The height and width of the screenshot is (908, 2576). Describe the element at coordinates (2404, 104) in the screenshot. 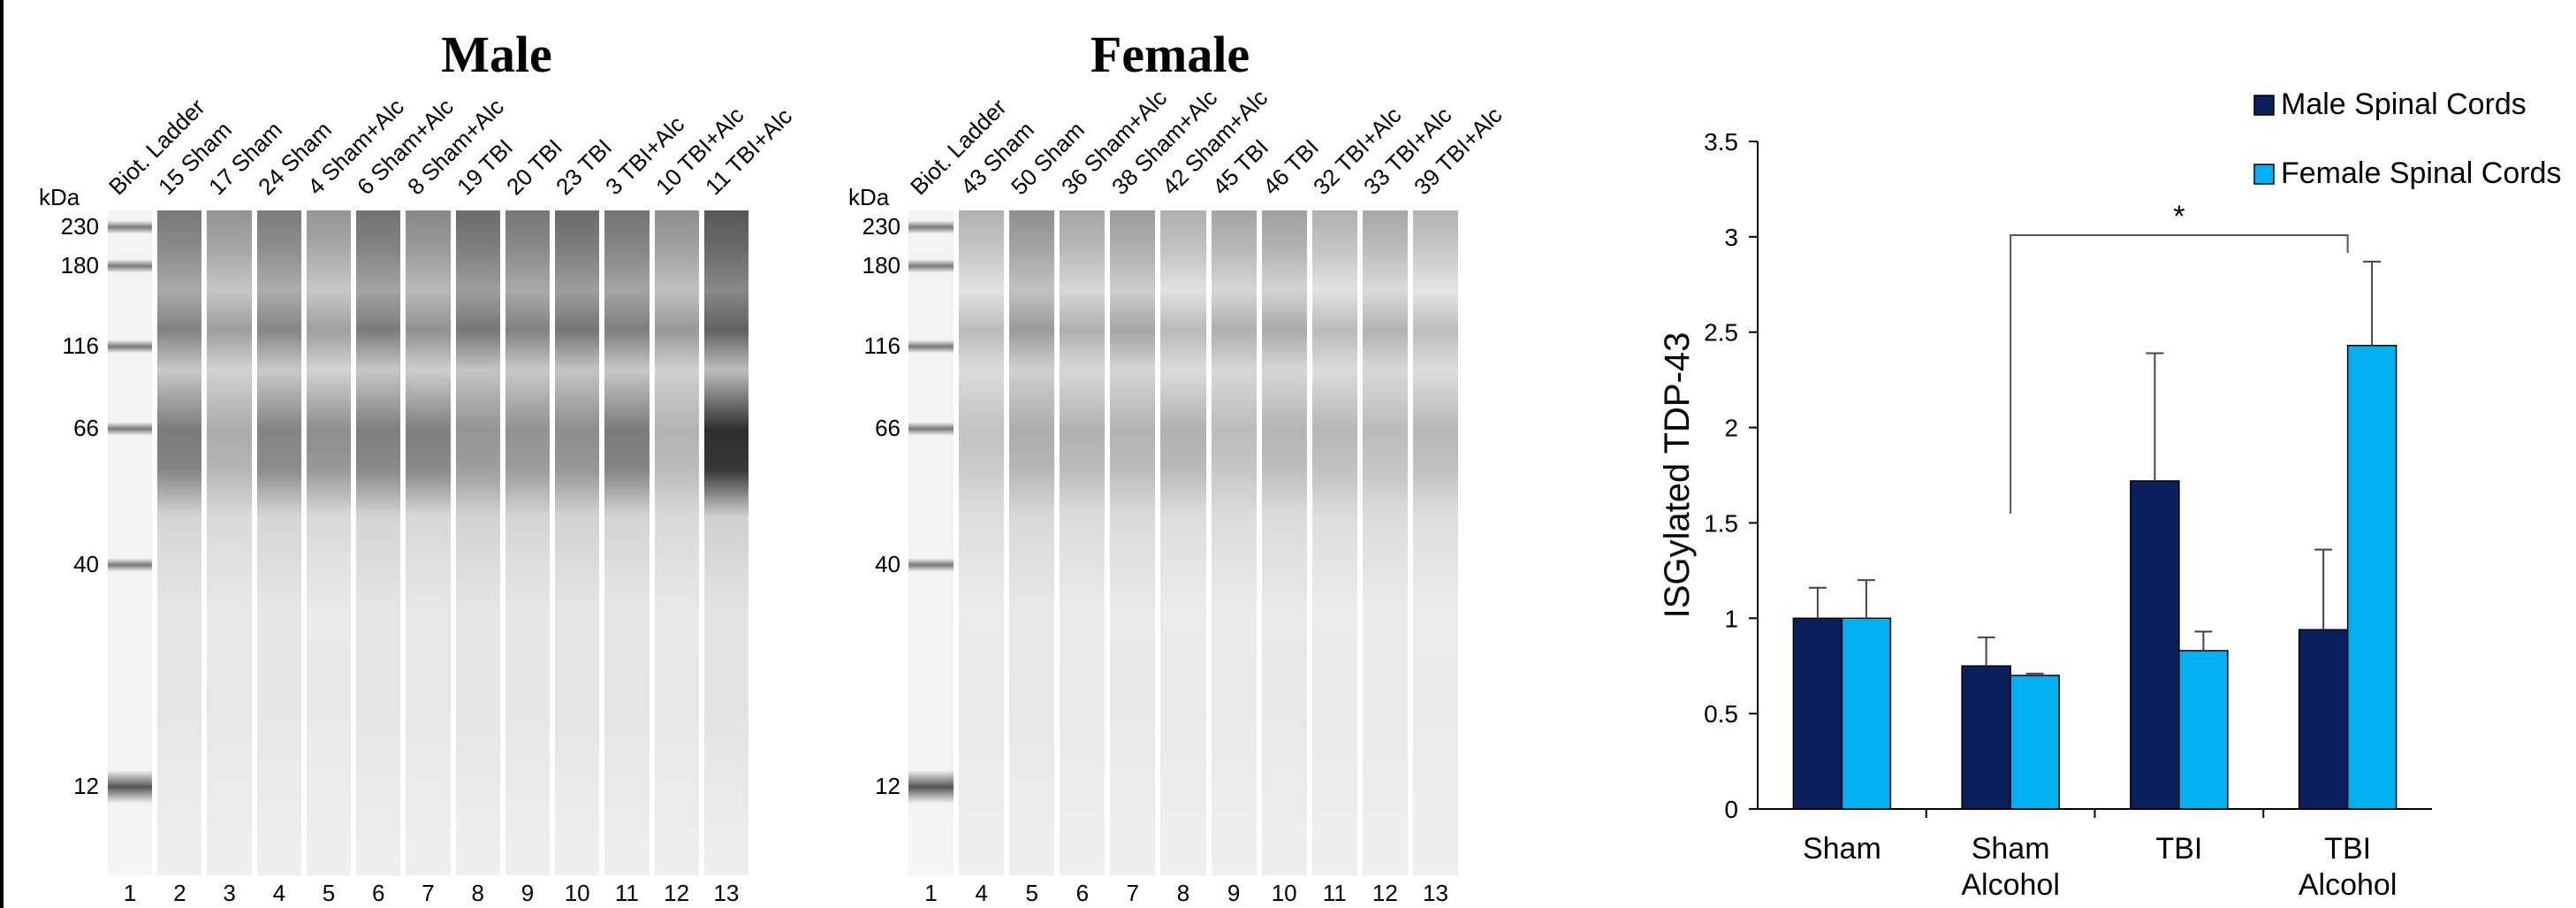

I see `legend-label: Male Spinal Cords` at that location.